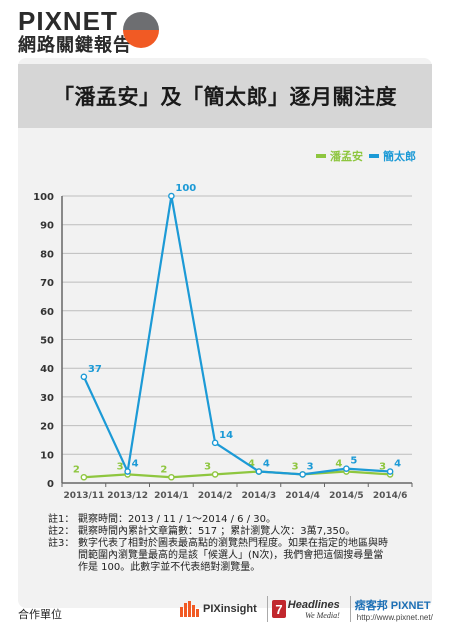 This screenshot has height=637, width=451. Describe the element at coordinates (83, 496) in the screenshot. I see `x-tick-label: 2013/11` at that location.